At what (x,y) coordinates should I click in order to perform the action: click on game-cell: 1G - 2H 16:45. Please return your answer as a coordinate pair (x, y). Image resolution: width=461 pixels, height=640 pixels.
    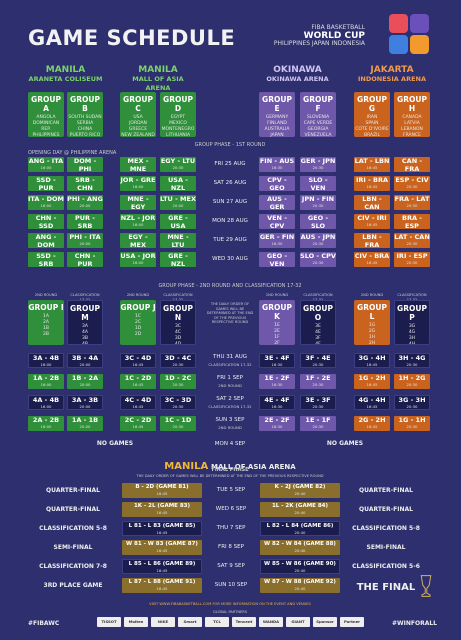
    Looking at the image, I should click on (372, 381).